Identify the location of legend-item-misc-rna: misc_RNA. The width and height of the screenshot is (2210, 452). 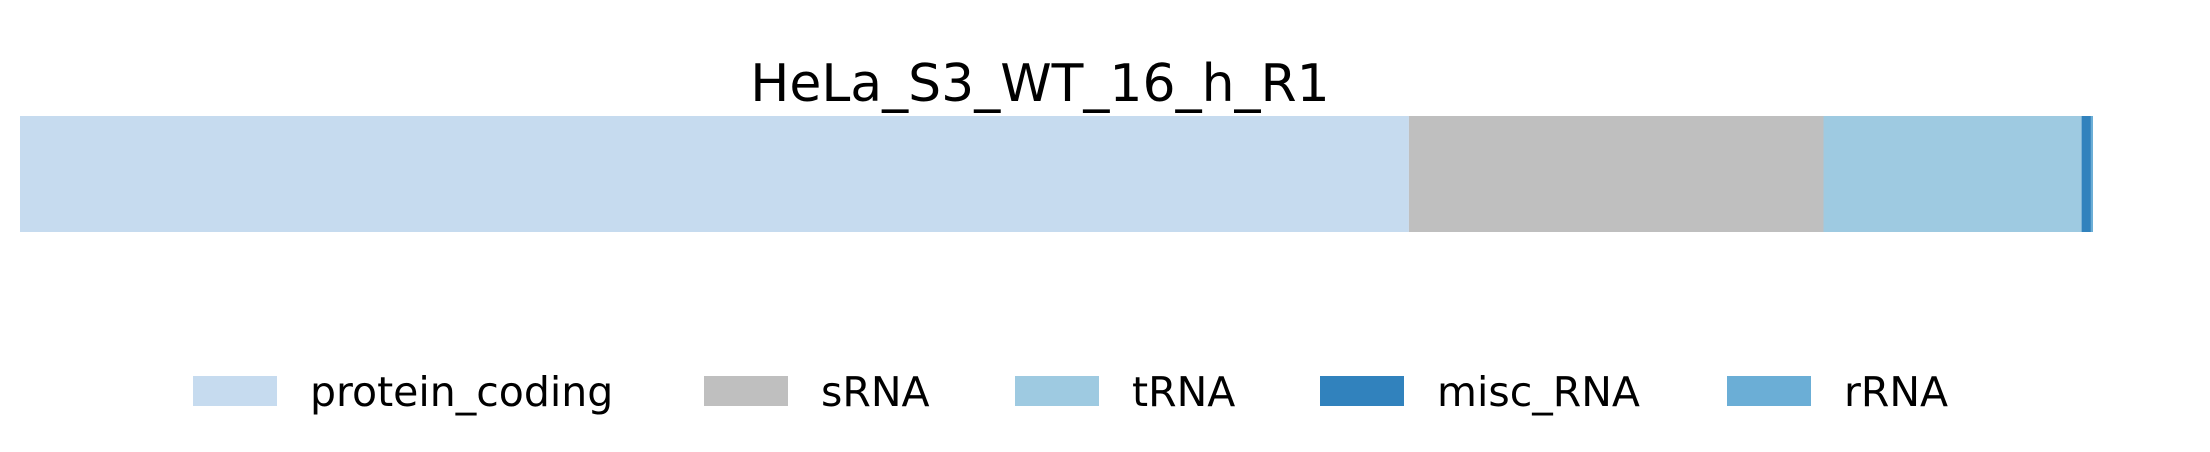
(1480, 392).